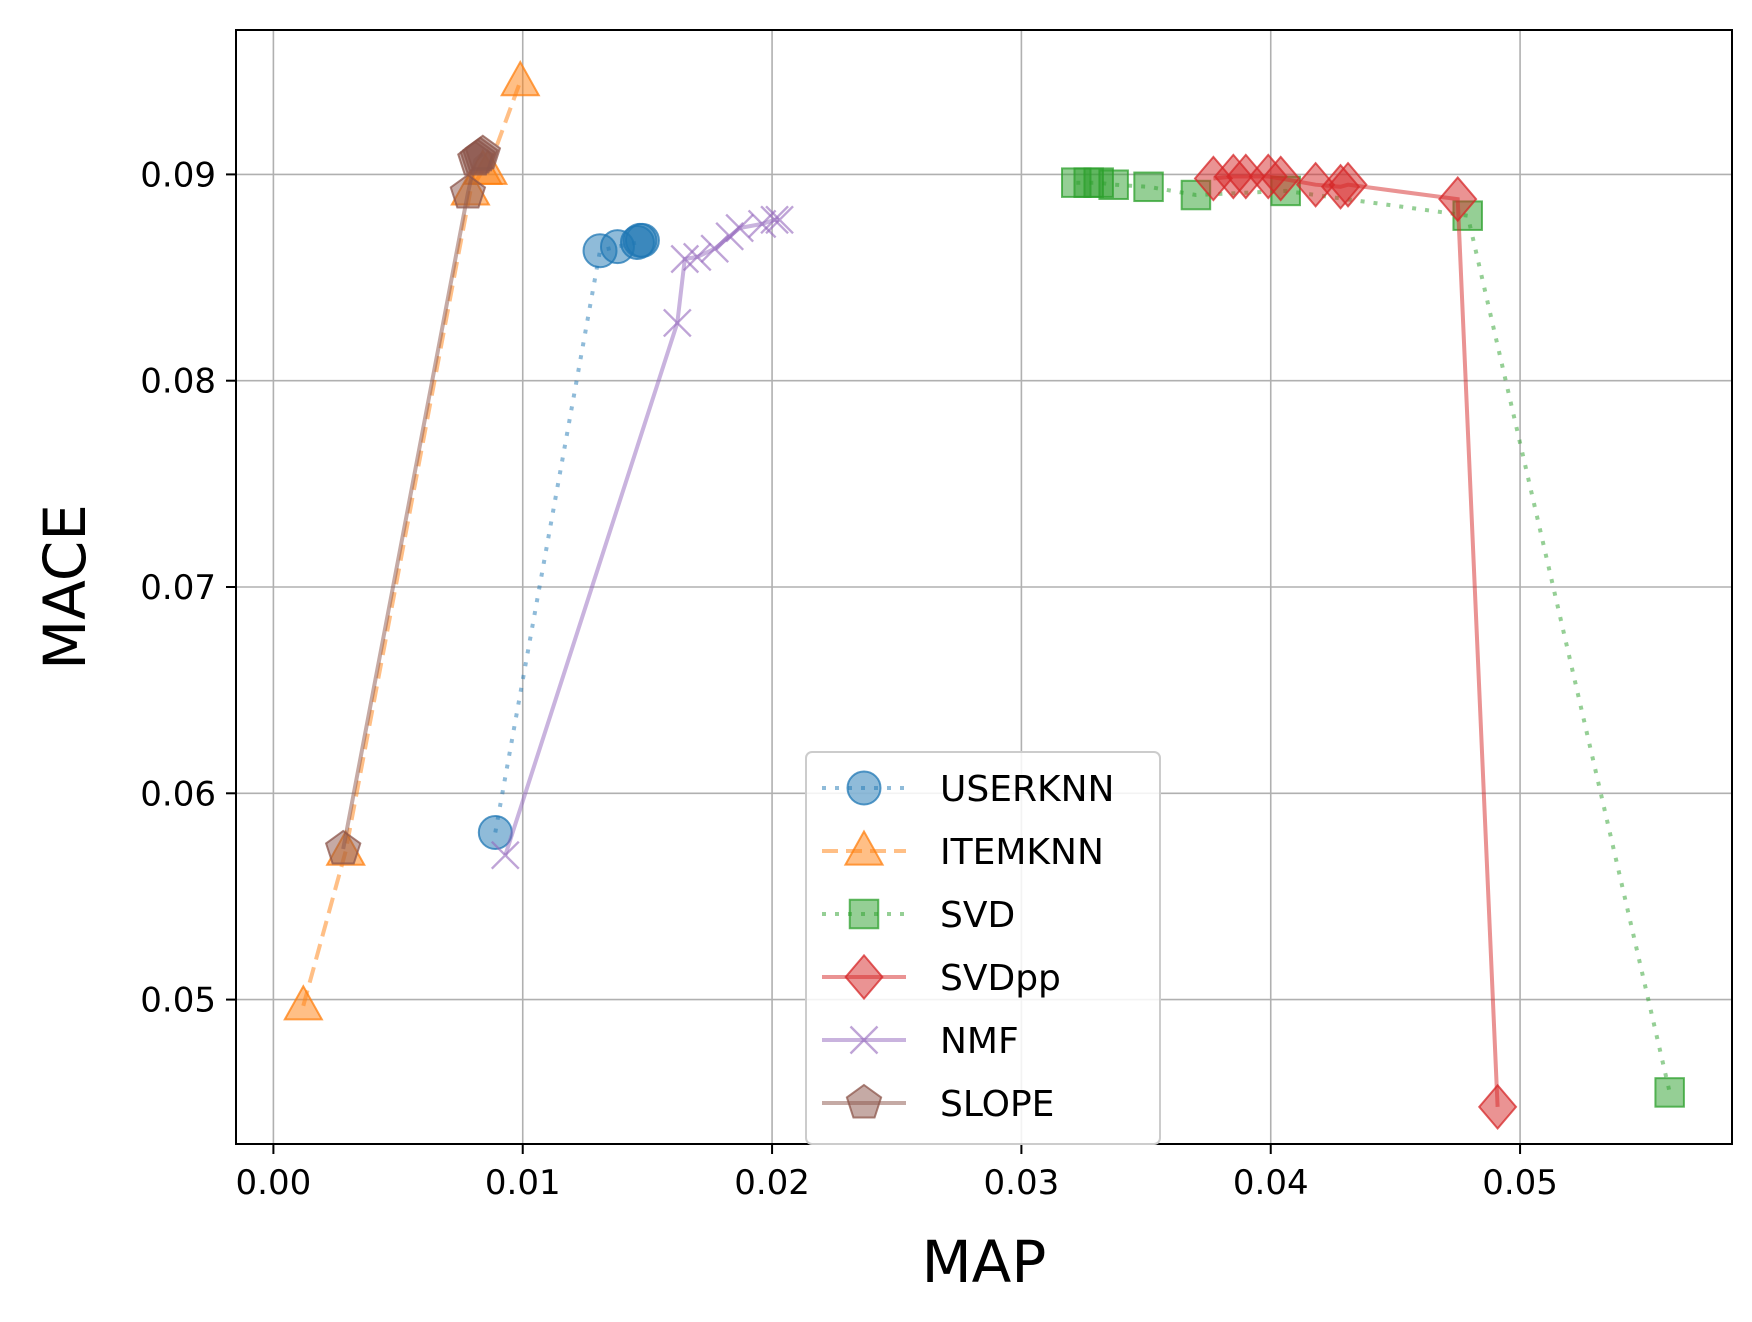 This screenshot has width=1752, height=1322. What do you see at coordinates (65, 587) in the screenshot?
I see `y-axis-title: MACE` at bounding box center [65, 587].